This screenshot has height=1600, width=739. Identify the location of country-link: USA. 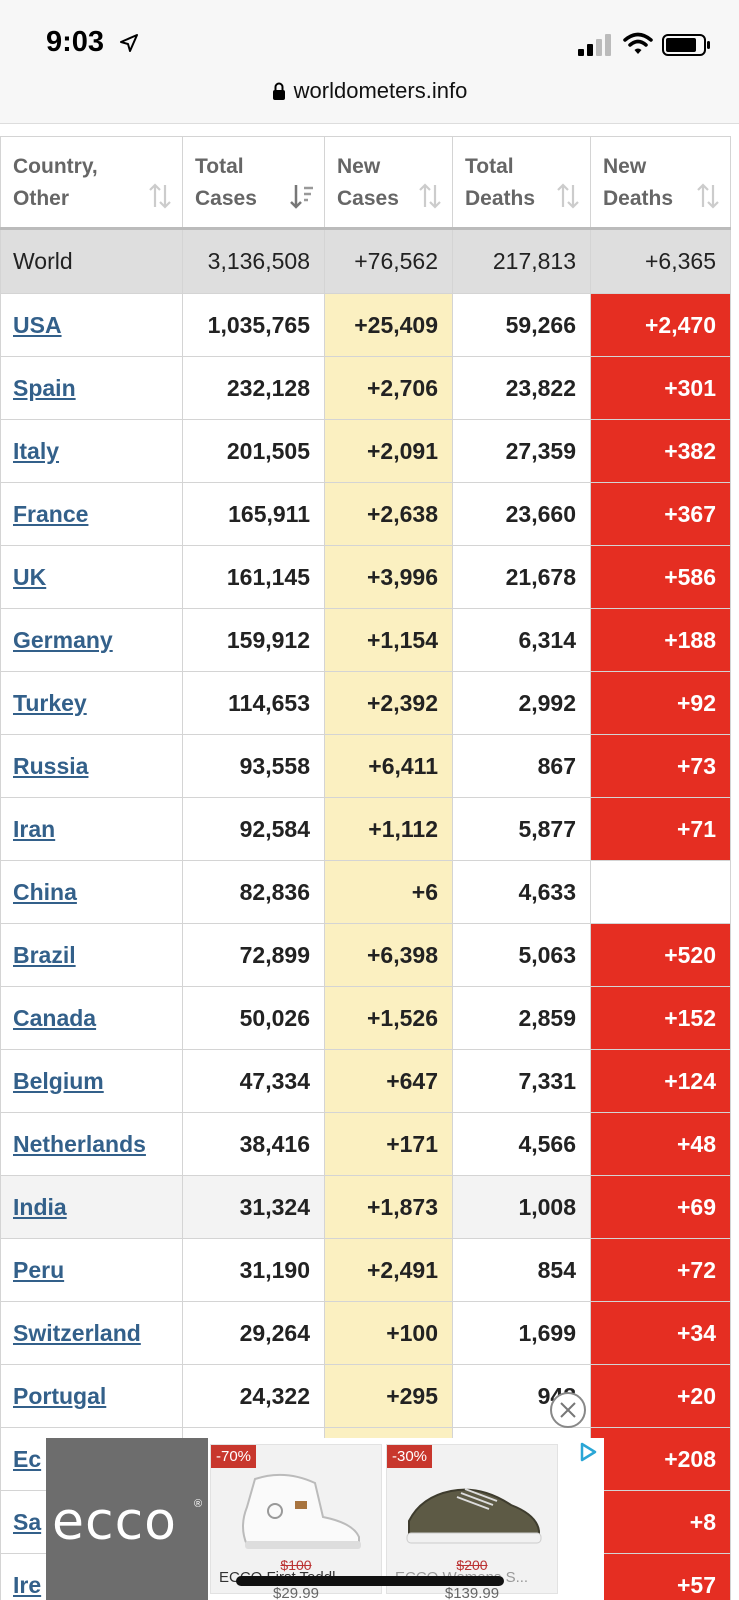
(37, 325).